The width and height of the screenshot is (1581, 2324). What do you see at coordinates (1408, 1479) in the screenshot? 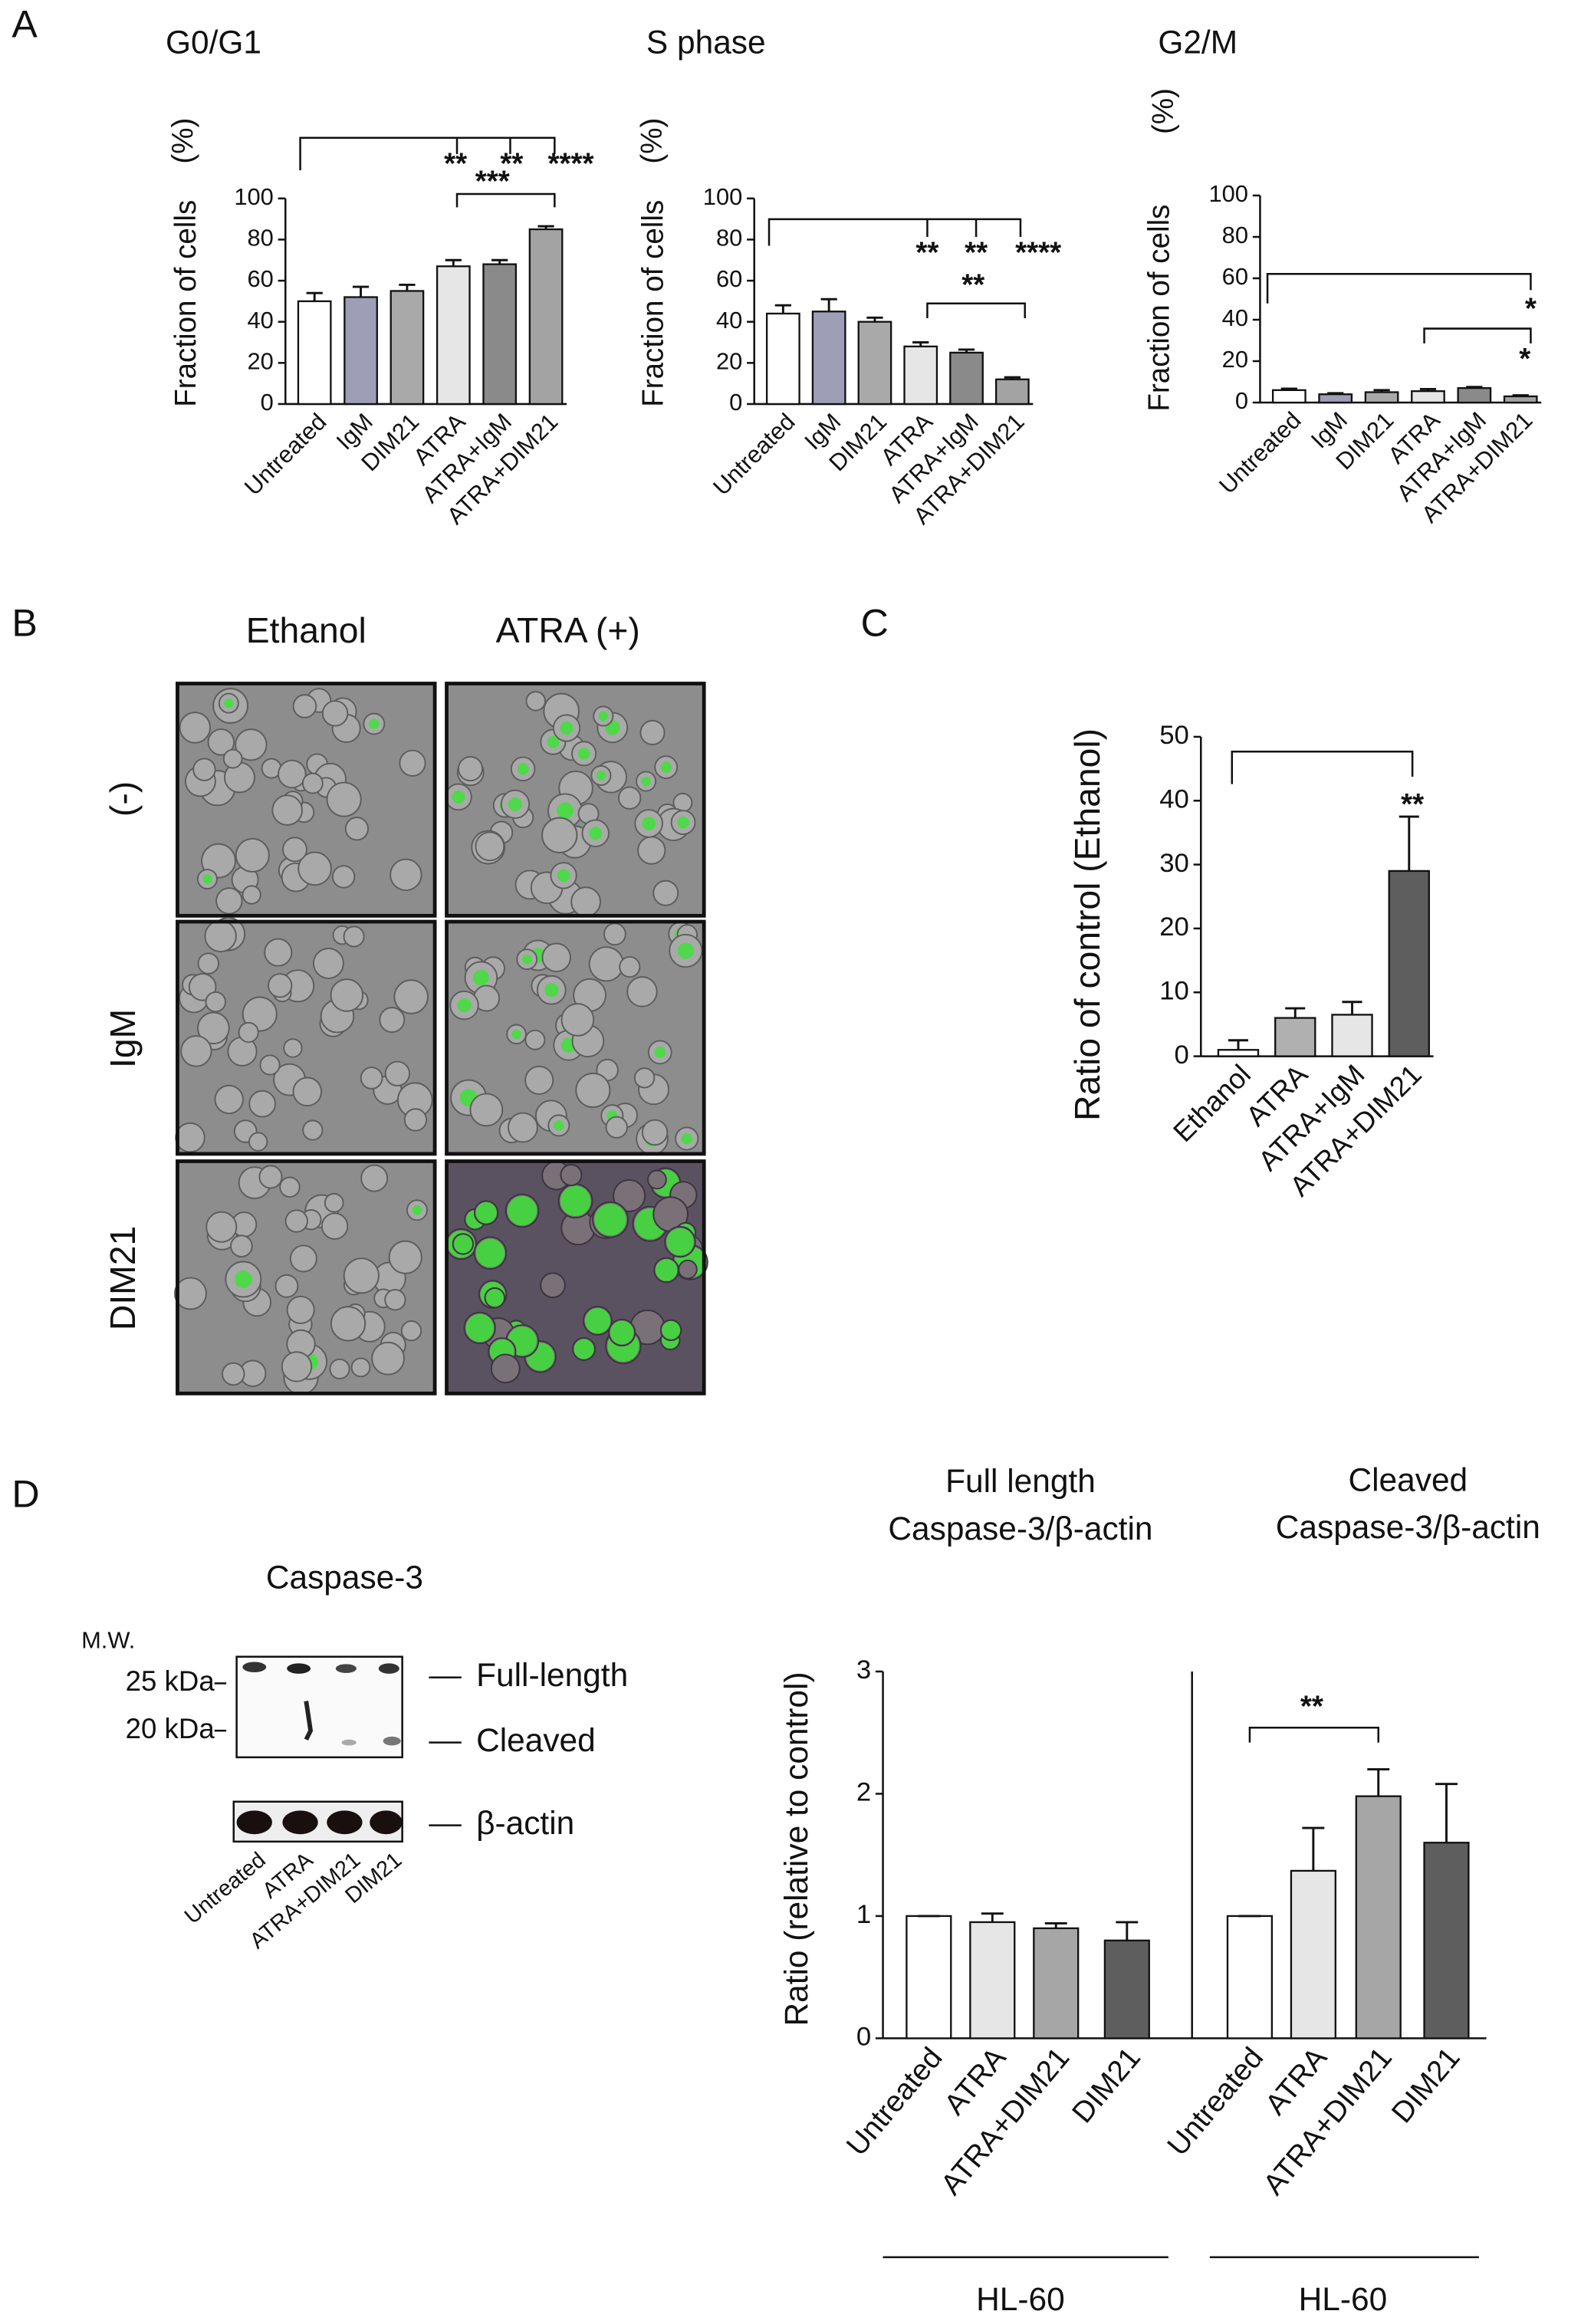
I see `group-title: Cleaved` at bounding box center [1408, 1479].